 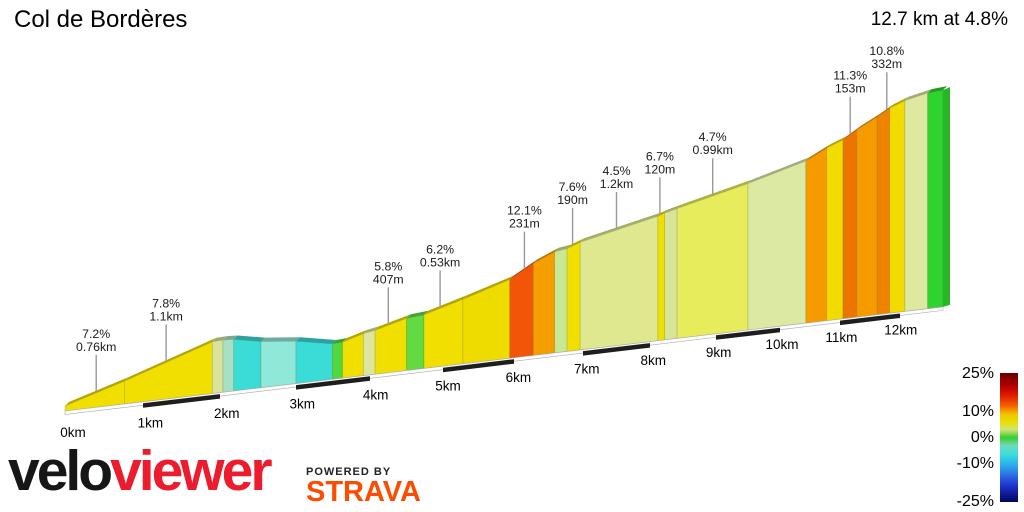 What do you see at coordinates (713, 137) in the screenshot?
I see `gradient-annotation: 4.7%` at bounding box center [713, 137].